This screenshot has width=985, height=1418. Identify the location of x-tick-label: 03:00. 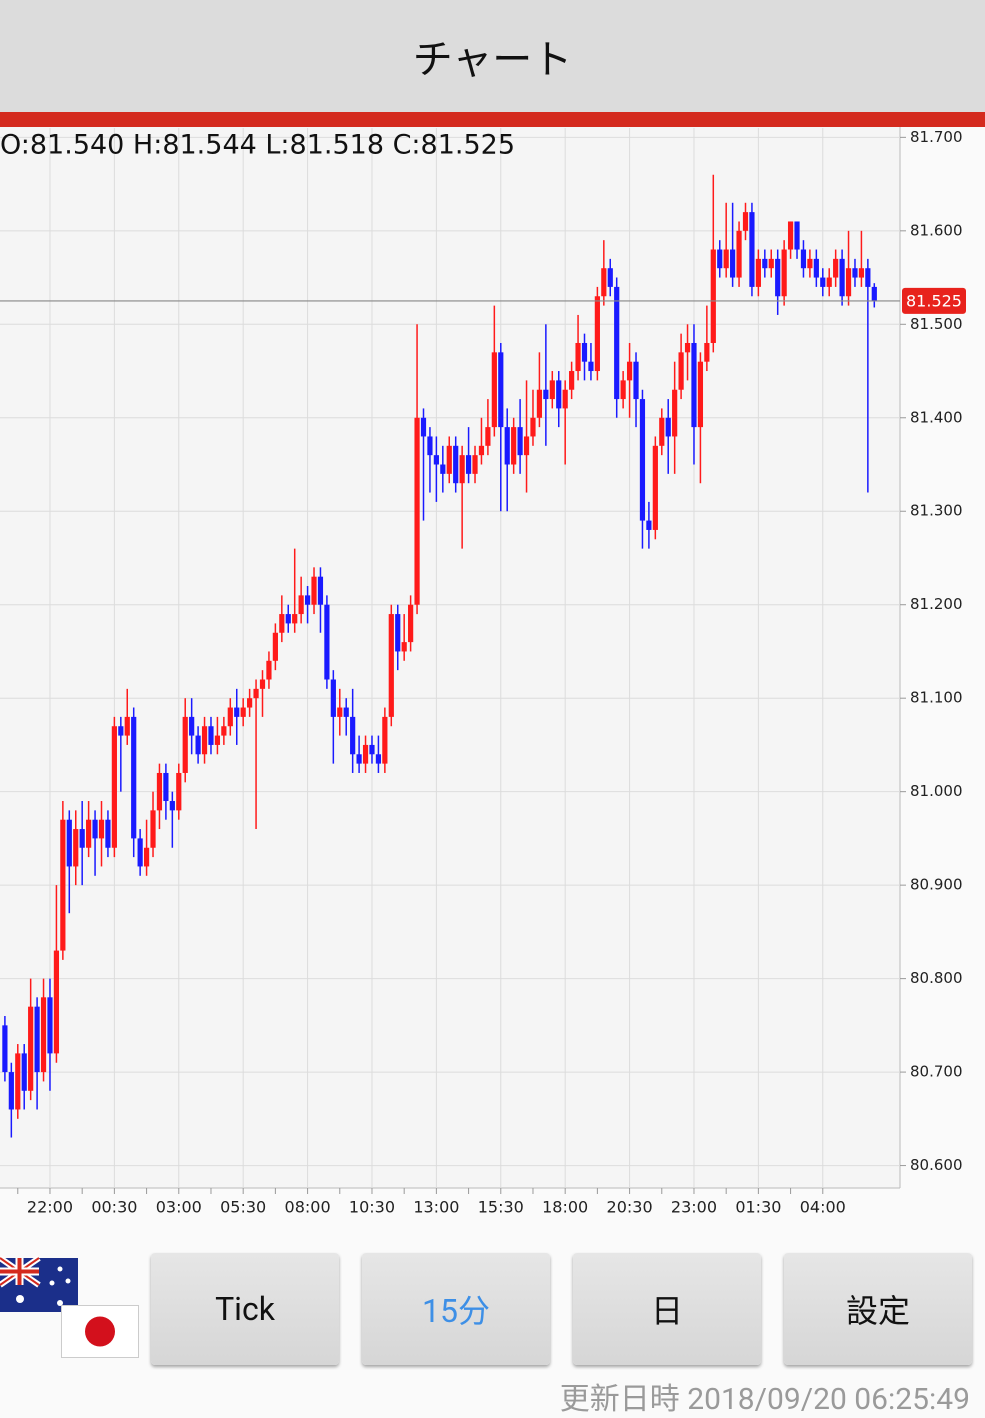
(179, 1207).